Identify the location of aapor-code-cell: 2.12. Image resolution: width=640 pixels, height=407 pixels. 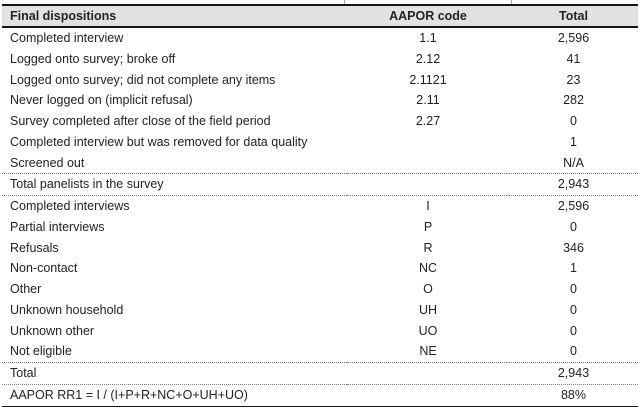
(428, 58).